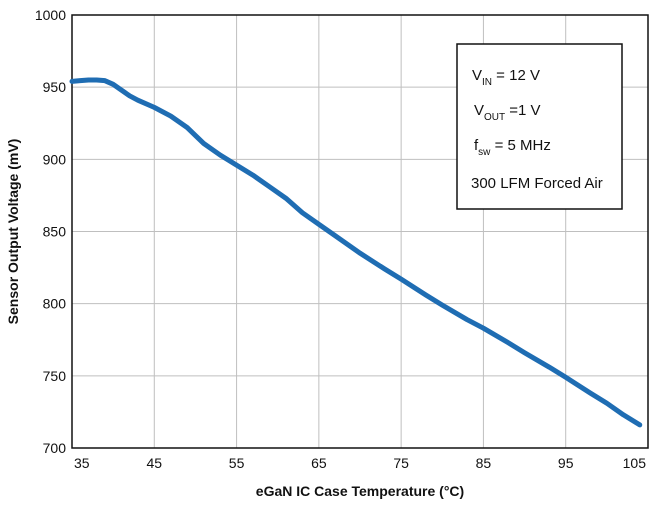  I want to click on annotation-line: 300 LFM Forced Air, so click(537, 183).